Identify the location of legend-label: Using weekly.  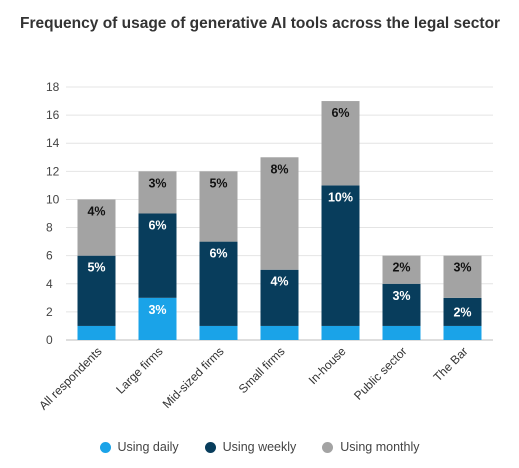
(259, 447).